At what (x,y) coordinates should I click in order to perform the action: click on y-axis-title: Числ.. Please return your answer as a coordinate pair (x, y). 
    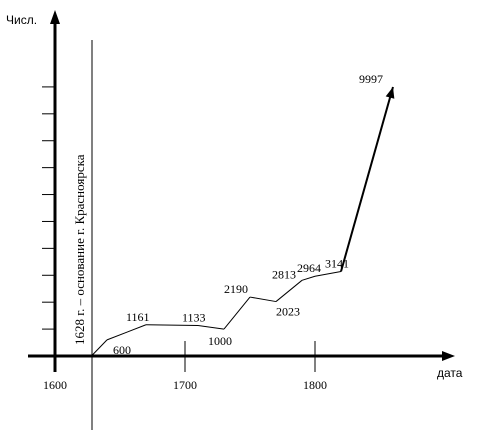
    Looking at the image, I should click on (21, 20).